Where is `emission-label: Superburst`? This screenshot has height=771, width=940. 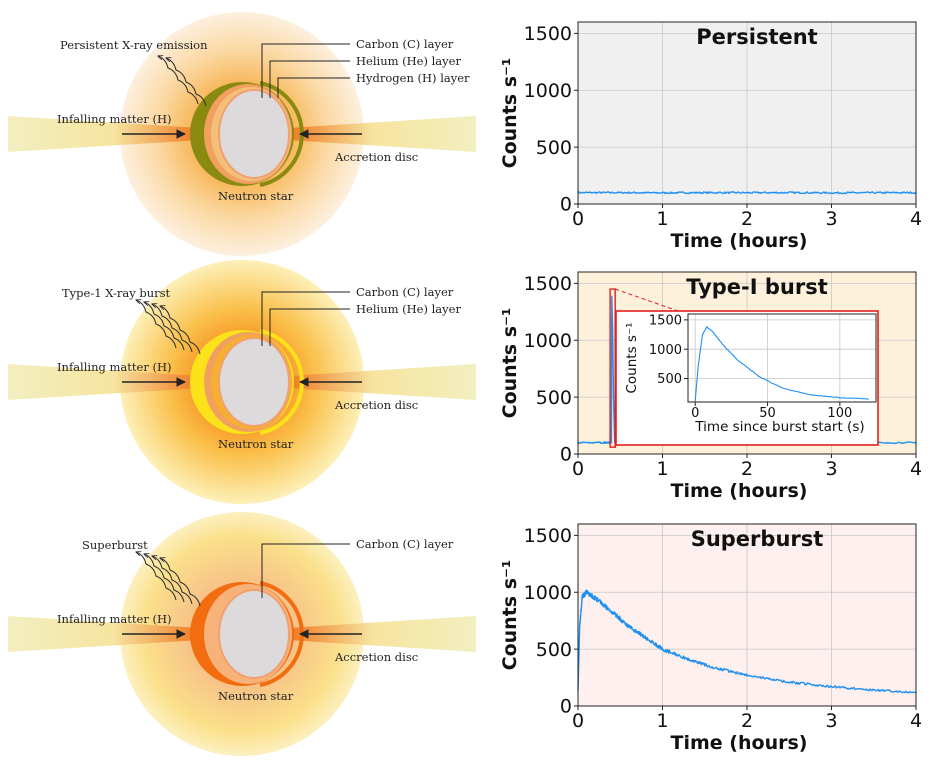 emission-label: Superburst is located at coordinates (115, 545).